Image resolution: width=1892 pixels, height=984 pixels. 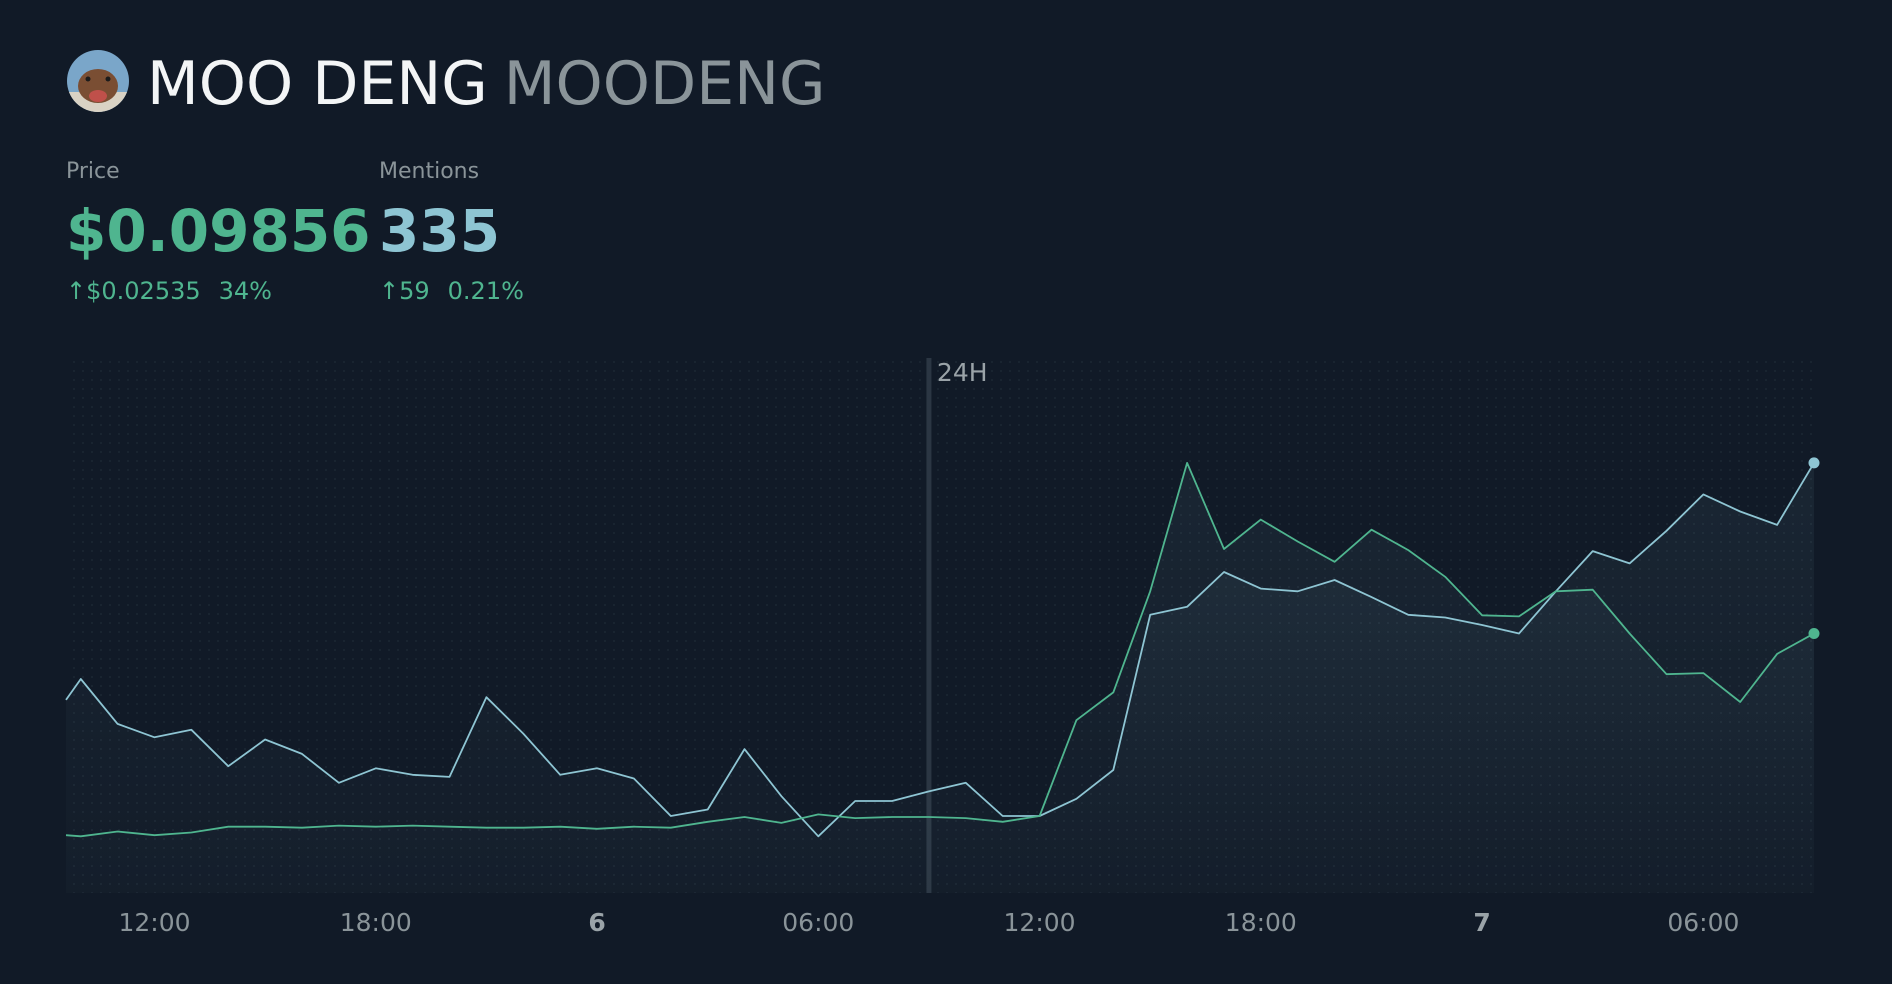 I want to click on stat-change-pct: 0.21%, so click(x=486, y=291).